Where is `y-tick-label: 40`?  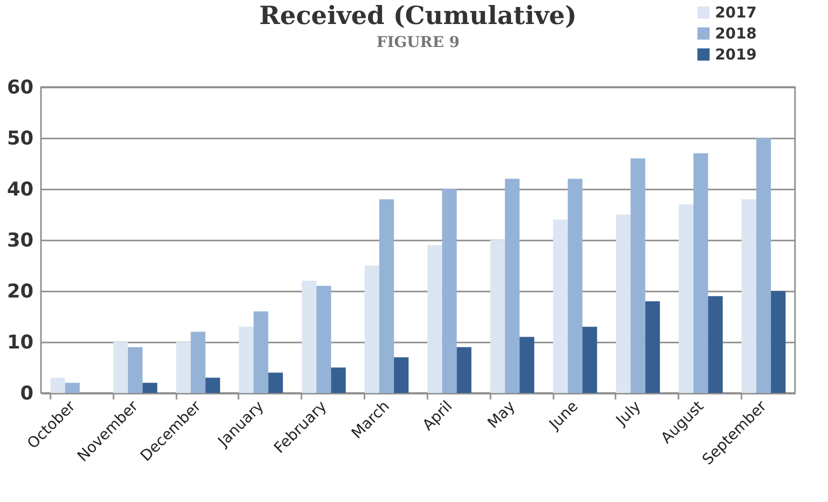 y-tick-label: 40 is located at coordinates (20, 189).